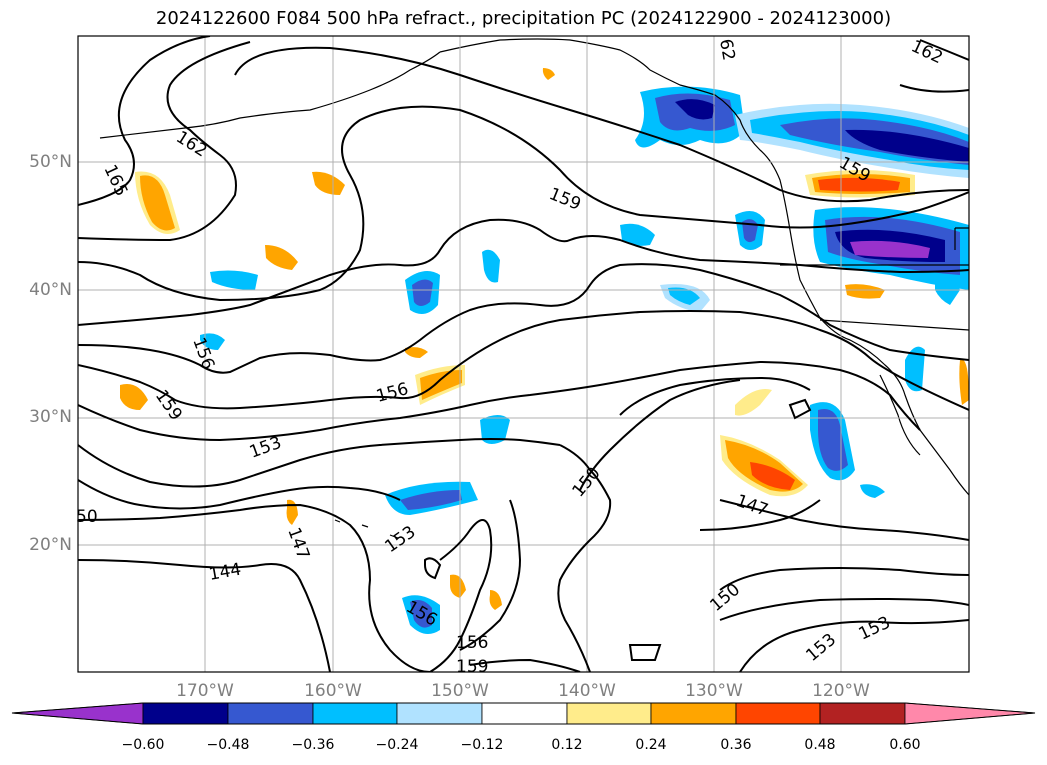  I want to click on contour-label: 62, so click(726, 49).